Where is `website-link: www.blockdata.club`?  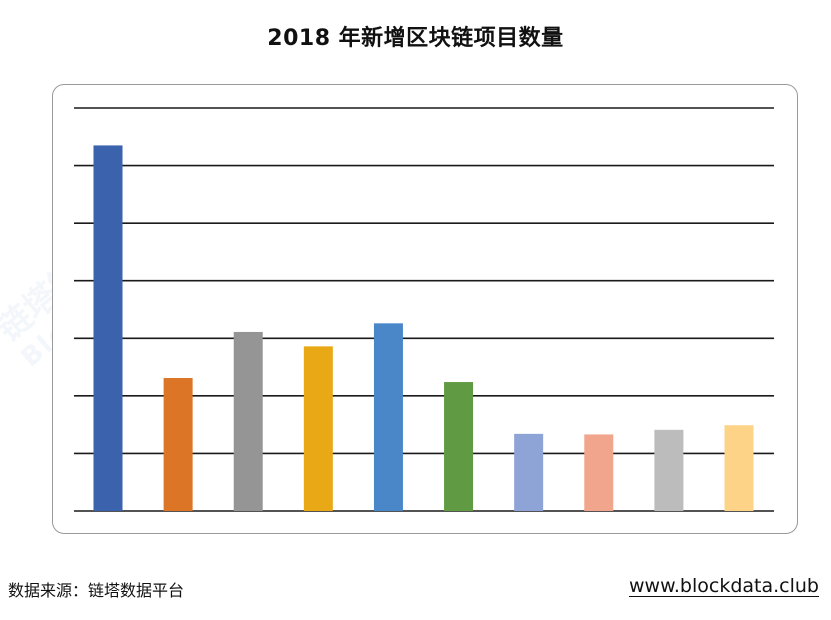
website-link: www.blockdata.club is located at coordinates (724, 586).